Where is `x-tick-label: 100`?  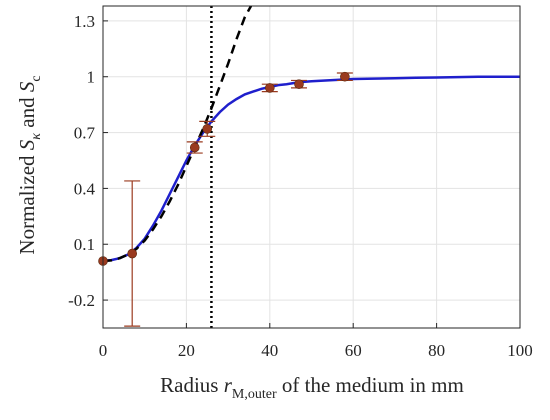 x-tick-label: 100 is located at coordinates (520, 350).